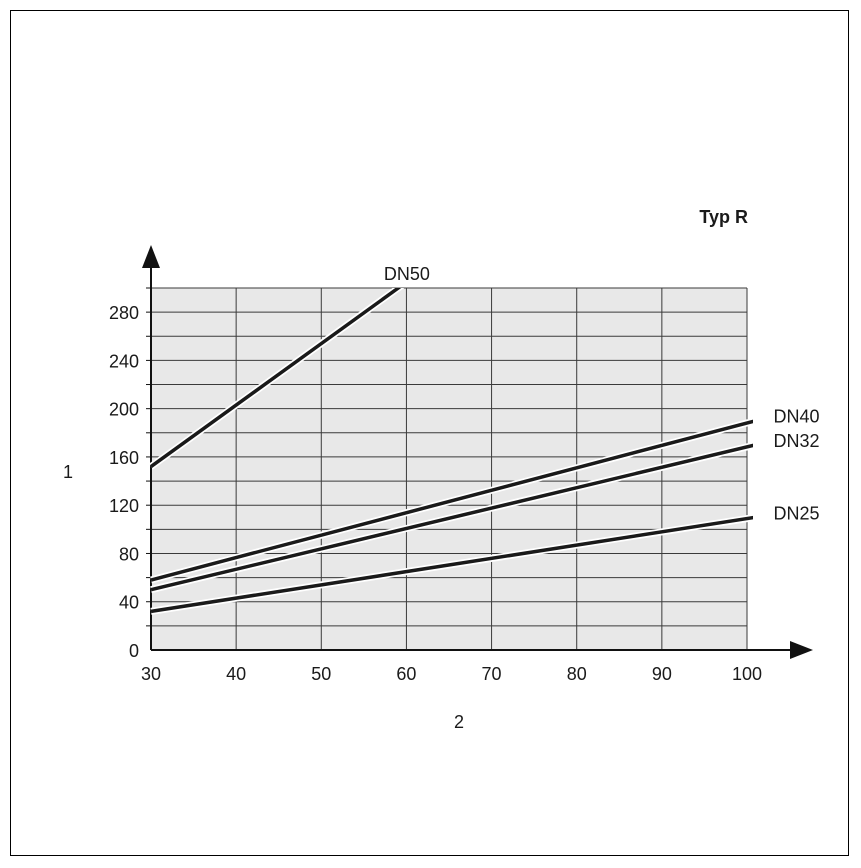  I want to click on series-line-dn40, so click(451, 500).